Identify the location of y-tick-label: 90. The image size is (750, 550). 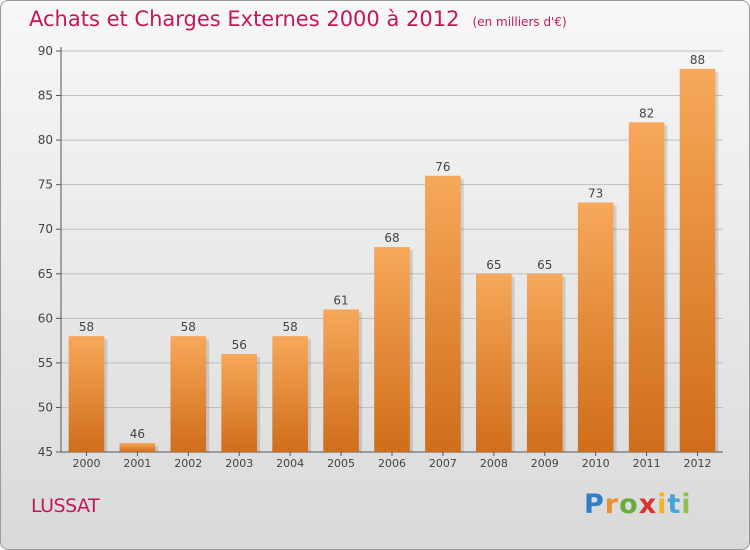
(45, 51).